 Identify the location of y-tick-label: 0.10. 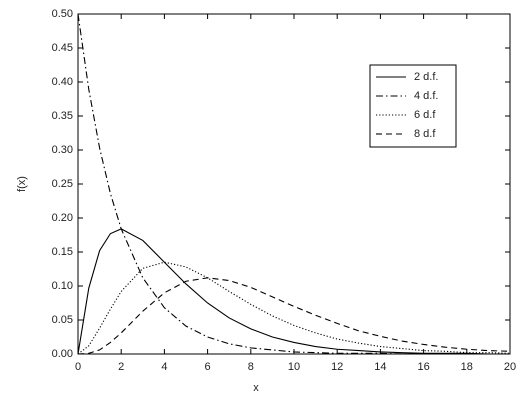
(62, 286).